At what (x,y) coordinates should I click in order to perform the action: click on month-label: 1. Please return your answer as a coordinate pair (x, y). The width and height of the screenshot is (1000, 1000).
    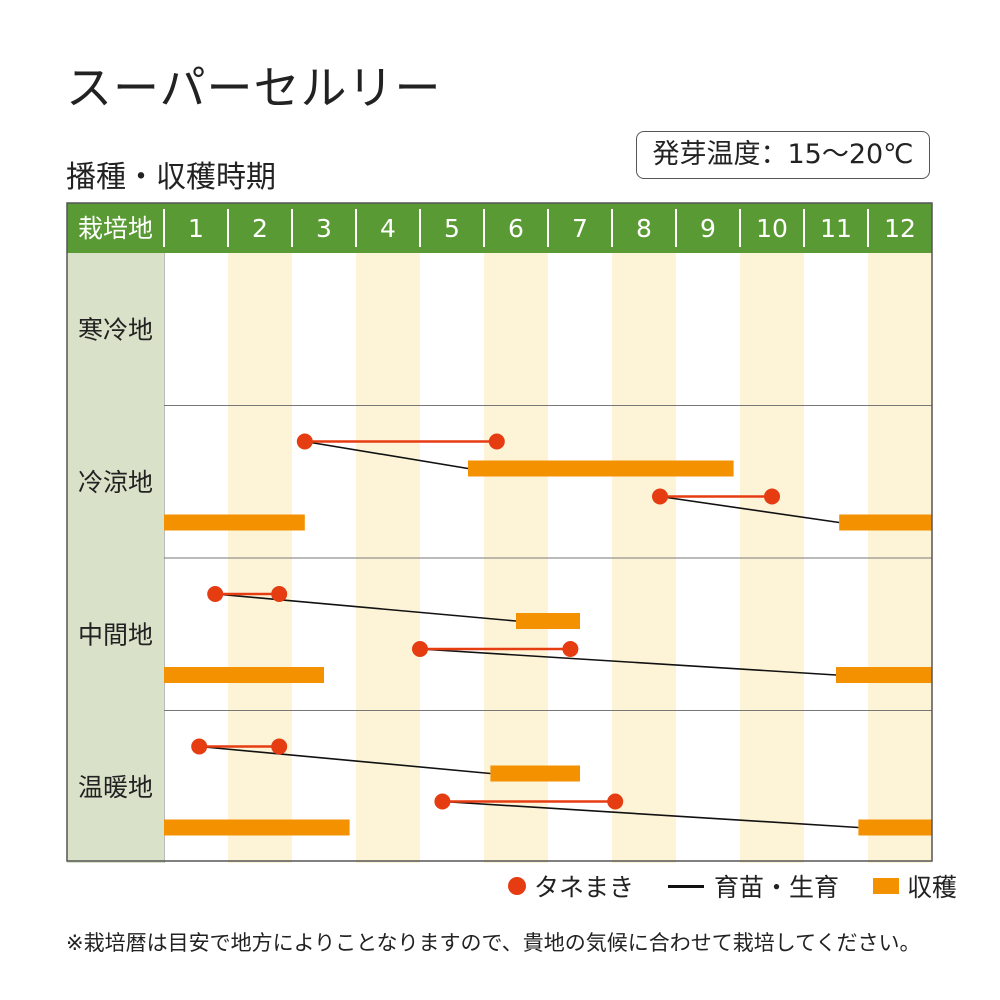
    Looking at the image, I should click on (196, 228).